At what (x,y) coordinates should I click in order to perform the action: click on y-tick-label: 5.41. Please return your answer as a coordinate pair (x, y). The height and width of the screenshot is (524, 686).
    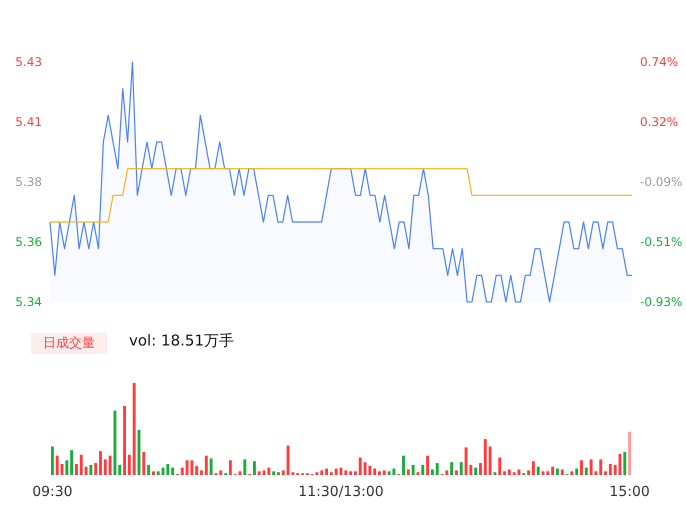
    Looking at the image, I should click on (28, 122).